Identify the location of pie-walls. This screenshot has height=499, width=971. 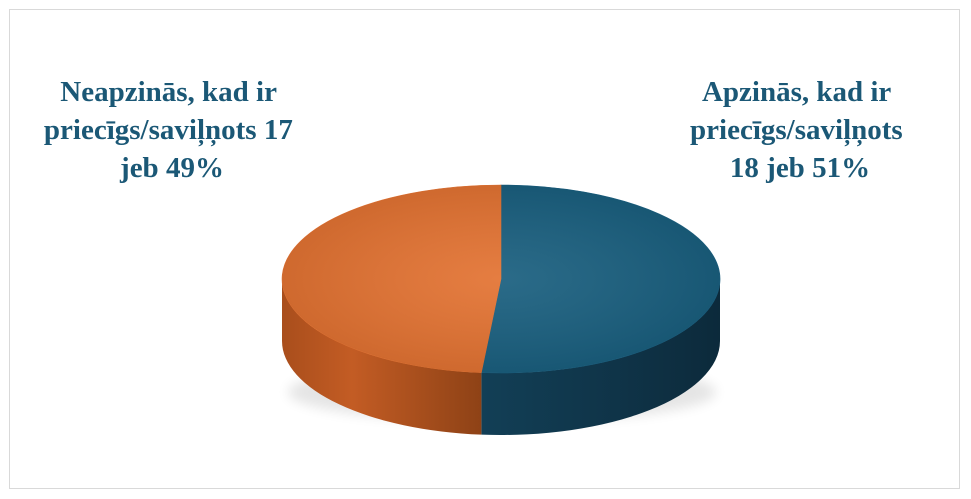
(501, 357).